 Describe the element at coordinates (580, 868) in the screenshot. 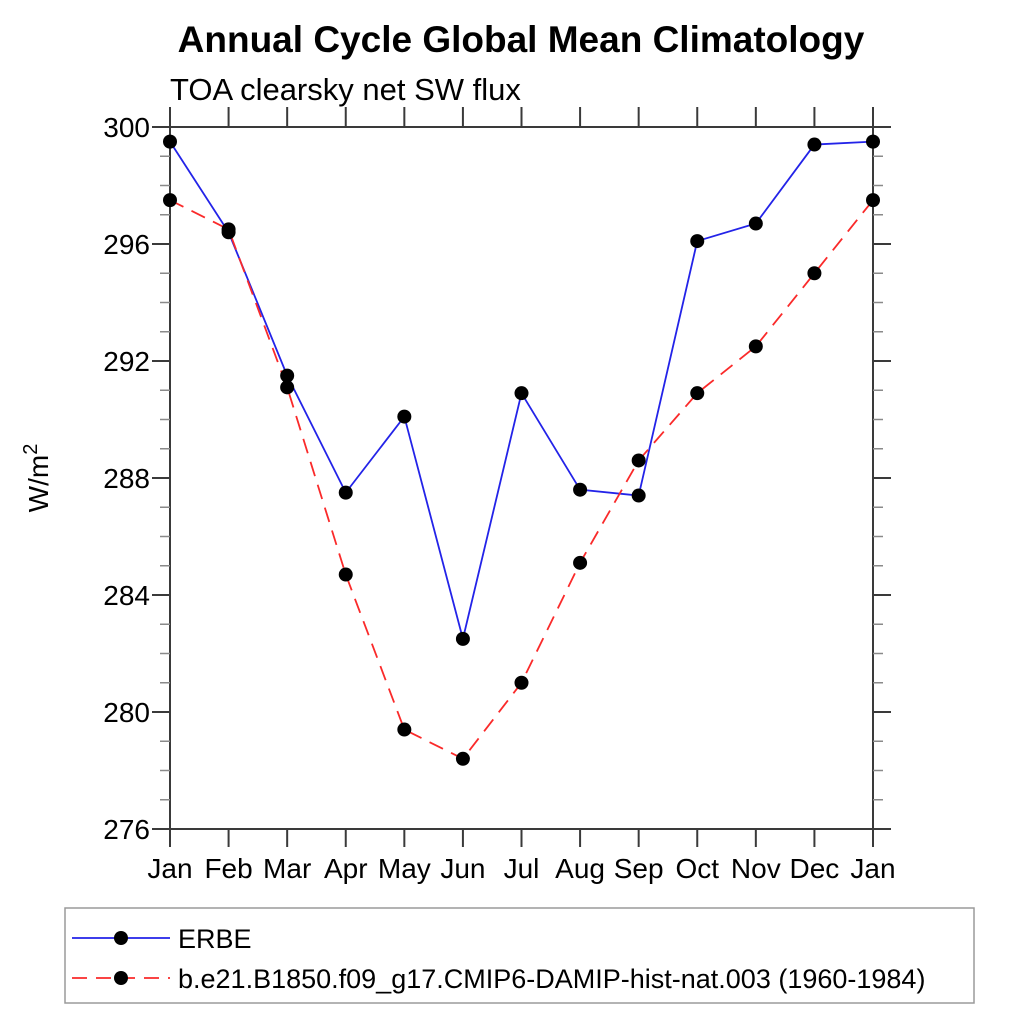

I see `x-tick-label: Aug` at that location.